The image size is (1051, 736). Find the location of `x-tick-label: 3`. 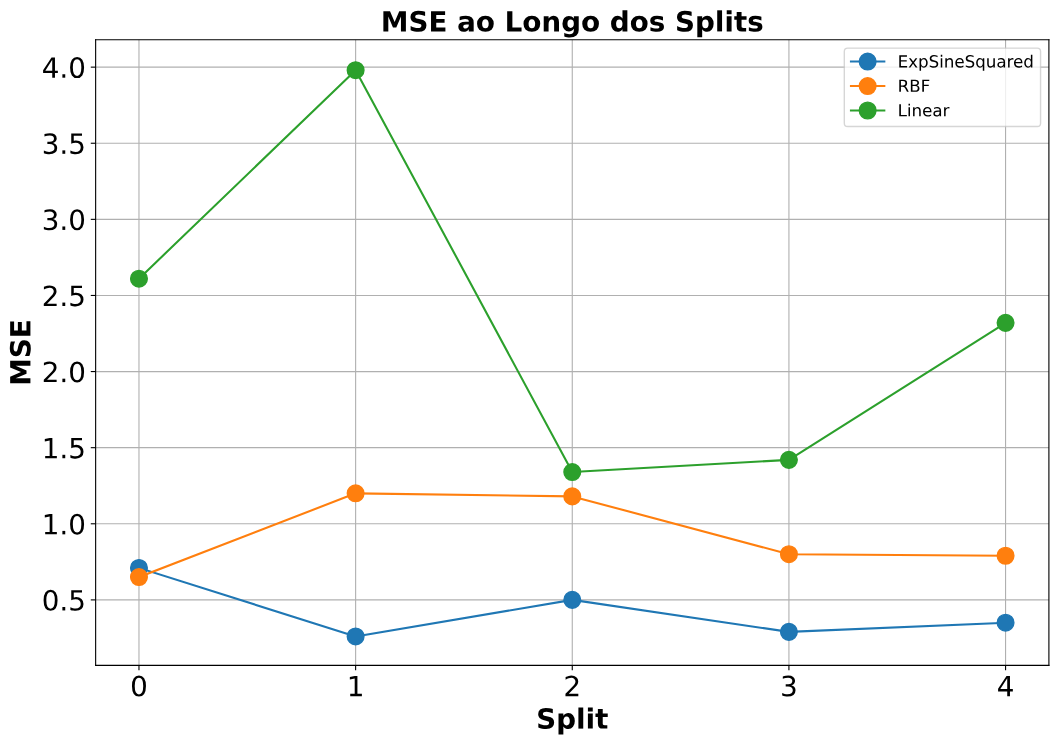

x-tick-label: 3 is located at coordinates (789, 686).